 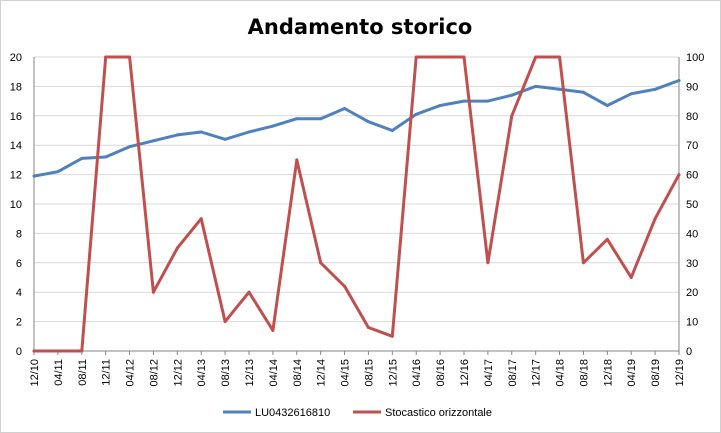 What do you see at coordinates (692, 323) in the screenshot?
I see `right-tick-label: 10` at bounding box center [692, 323].